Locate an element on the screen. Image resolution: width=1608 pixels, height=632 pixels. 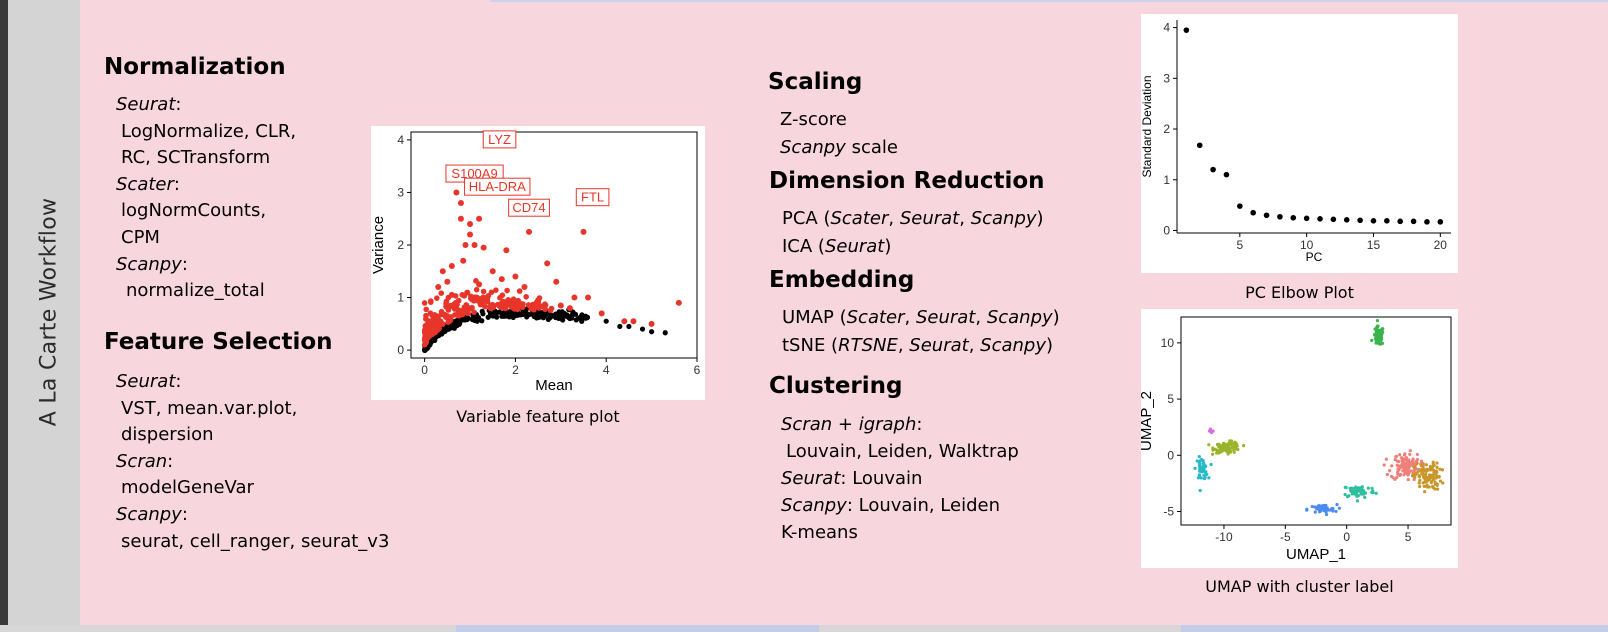
method-line: VST, mean.var.plot, is located at coordinates (209, 408).